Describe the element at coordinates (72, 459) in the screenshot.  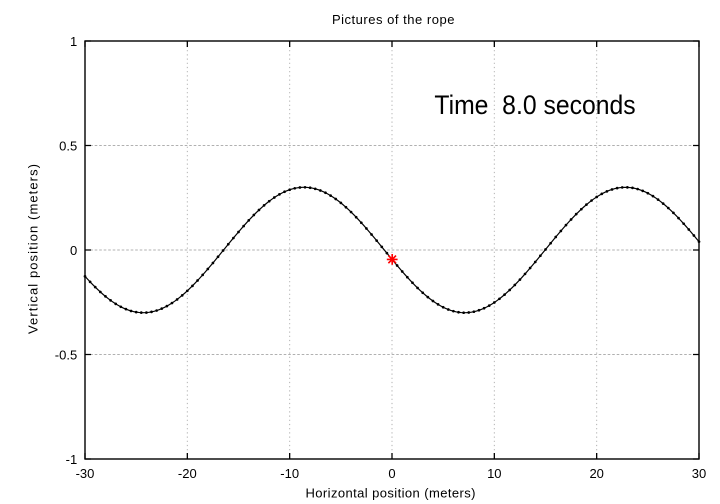
I see `svg-text: -1` at that location.